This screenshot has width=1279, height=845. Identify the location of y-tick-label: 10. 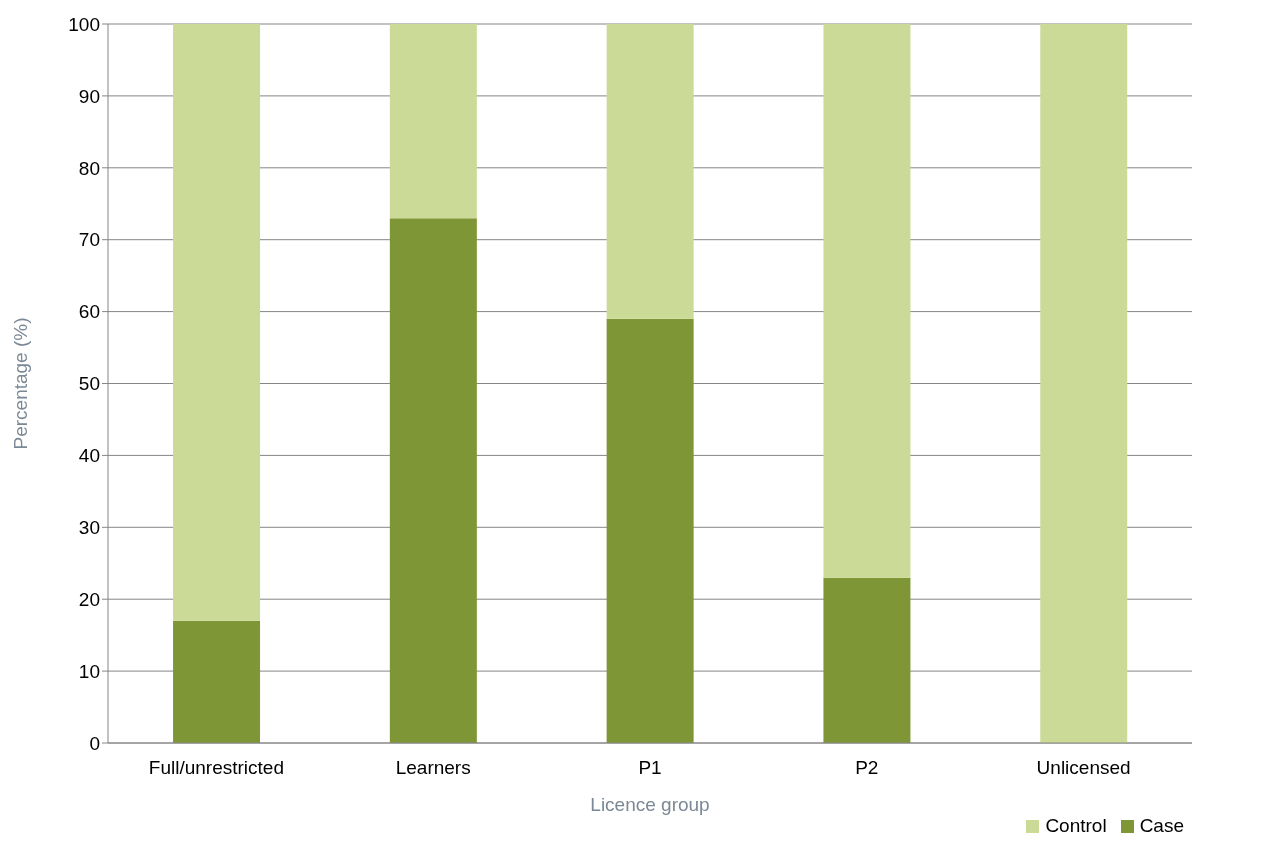
(89, 671).